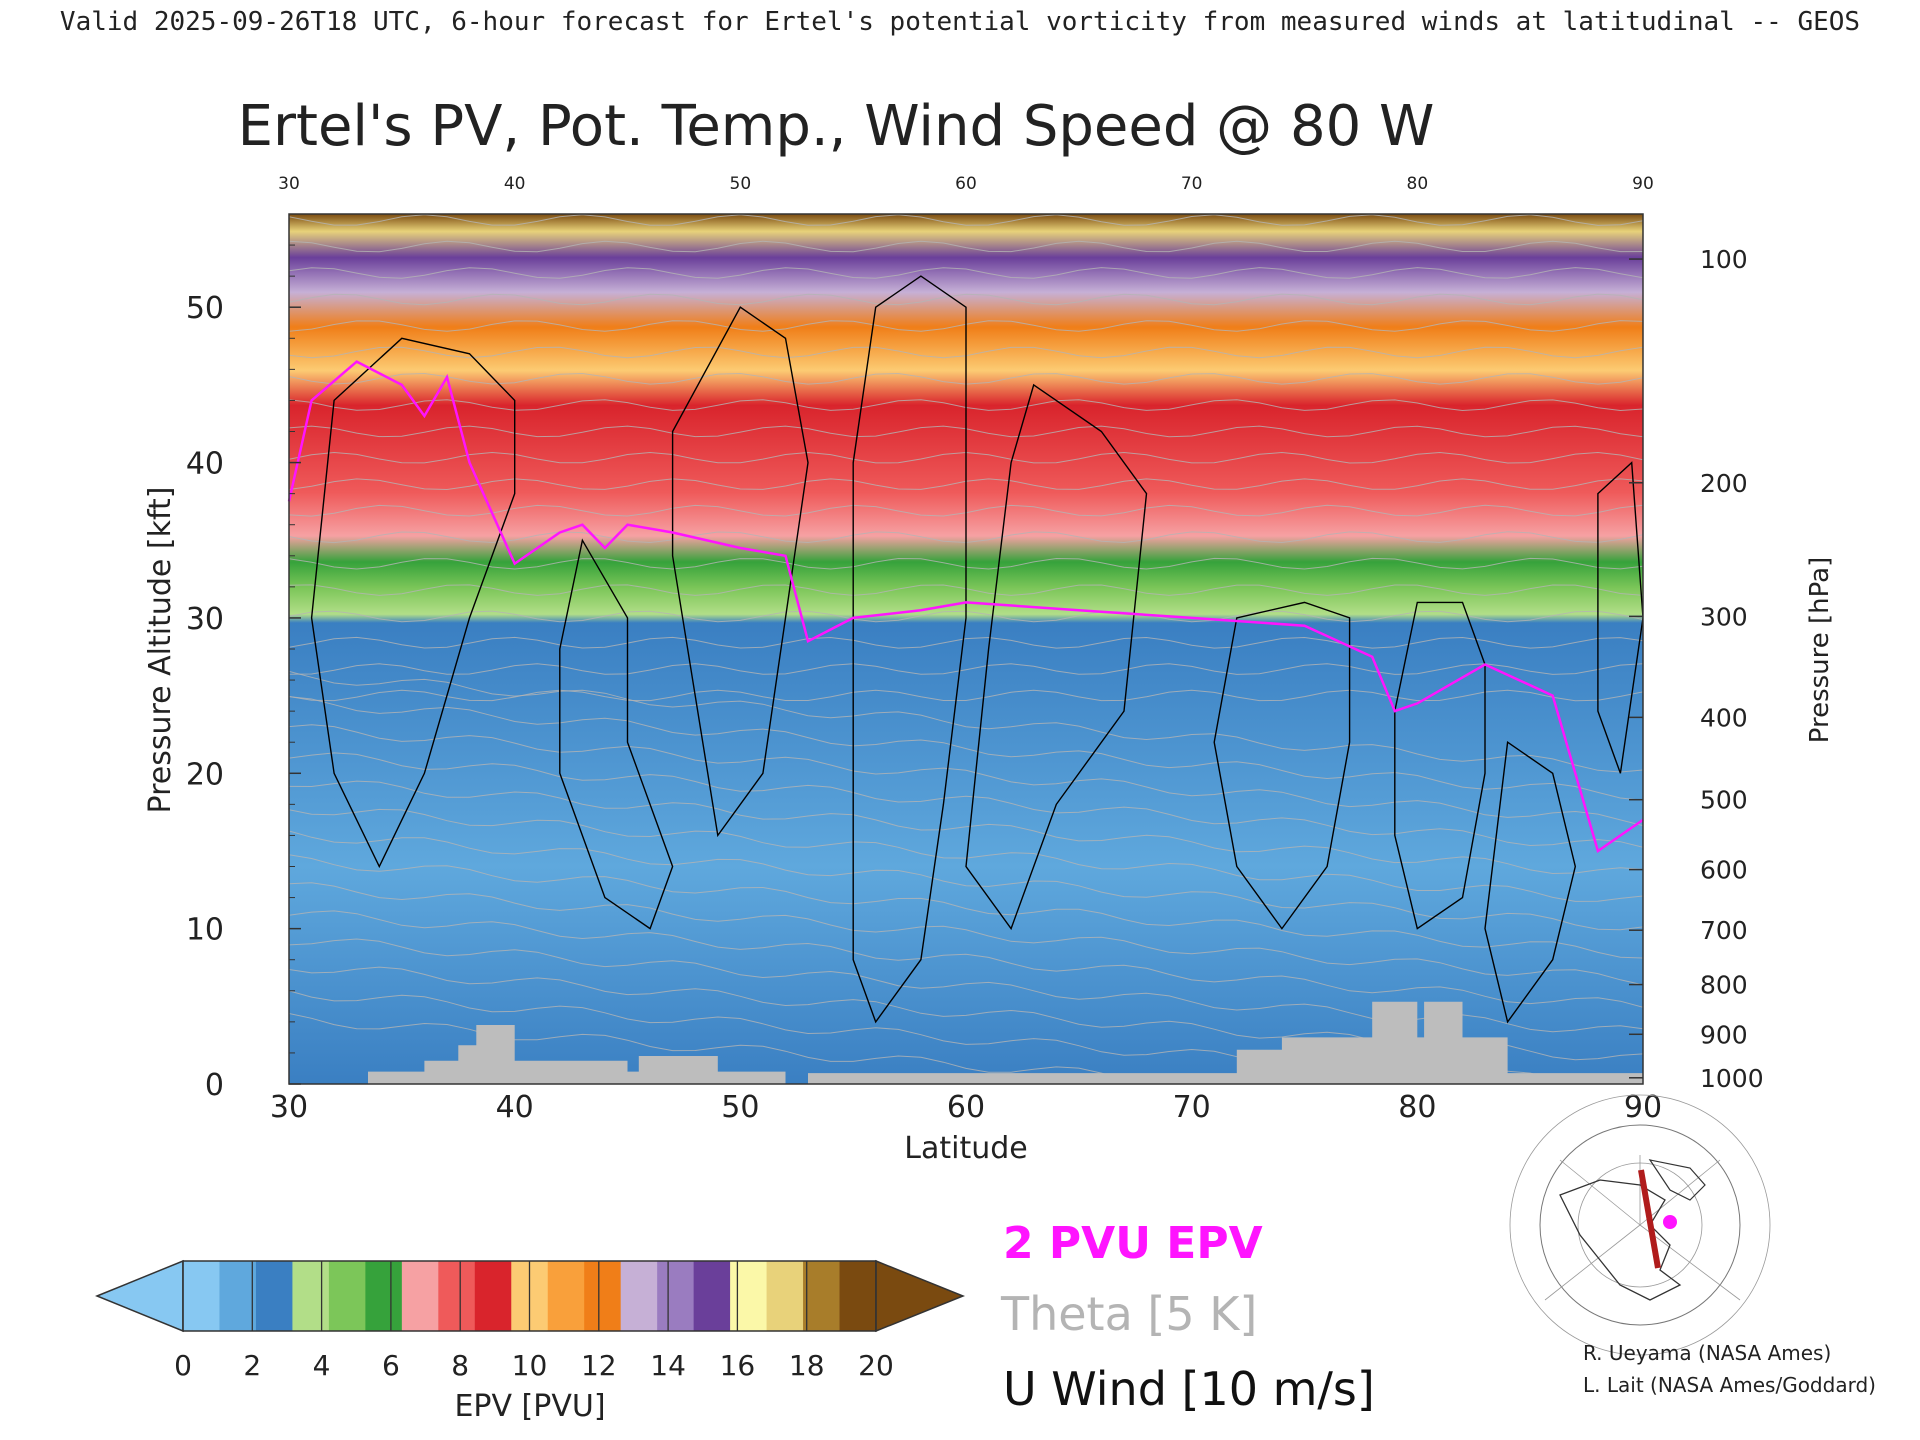  What do you see at coordinates (1732, 669) in the screenshot?
I see `y-axis-right: 100 200 300 400 500 600 700 800 900 1000` at bounding box center [1732, 669].